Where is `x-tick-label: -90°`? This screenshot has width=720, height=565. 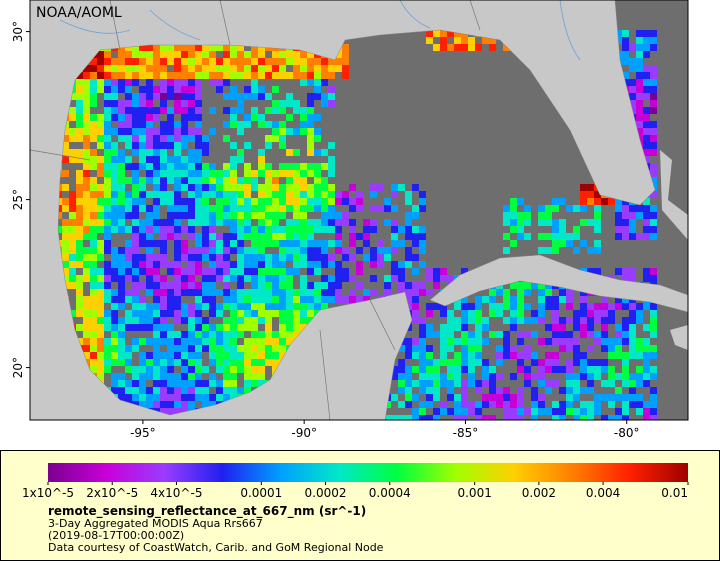
x-tick-label: -90° is located at coordinates (304, 433).